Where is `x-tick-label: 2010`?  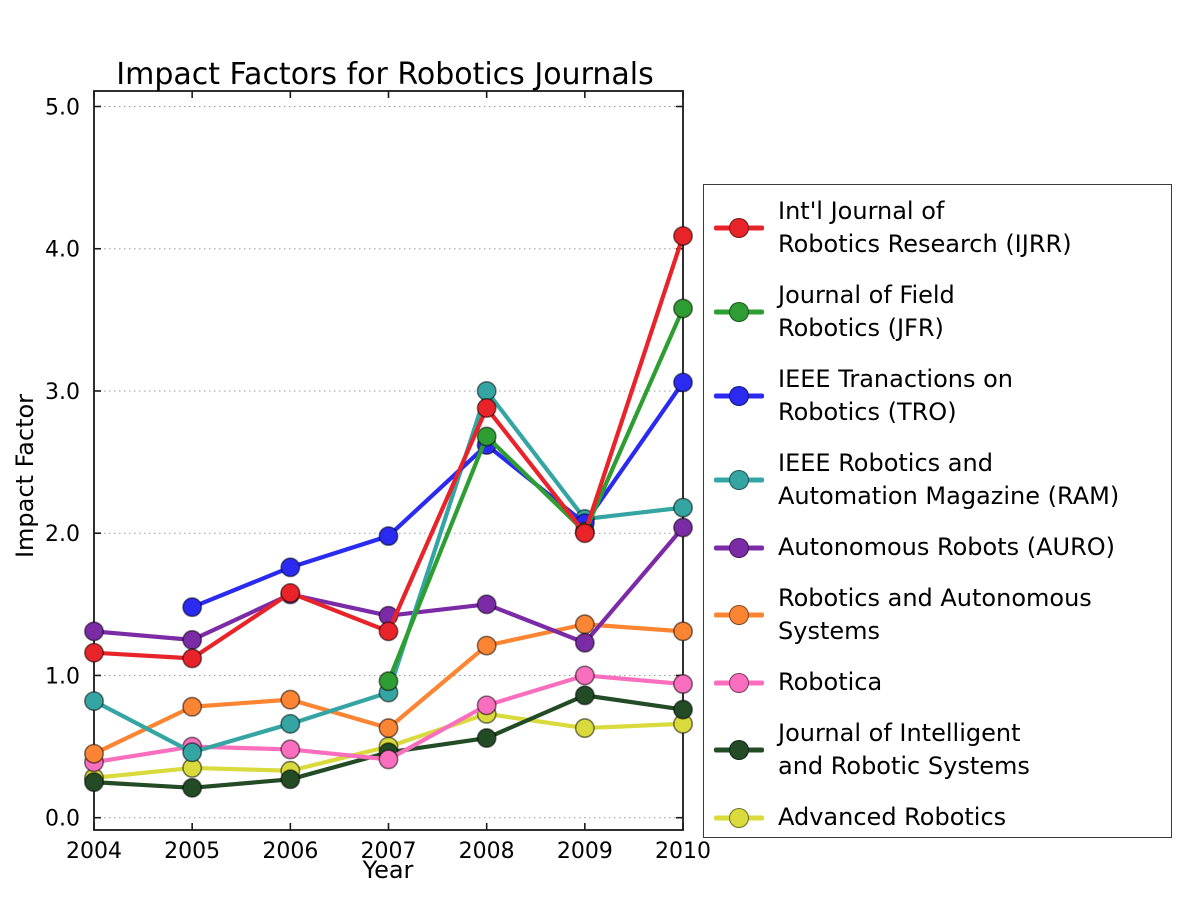
x-tick-label: 2010 is located at coordinates (683, 851).